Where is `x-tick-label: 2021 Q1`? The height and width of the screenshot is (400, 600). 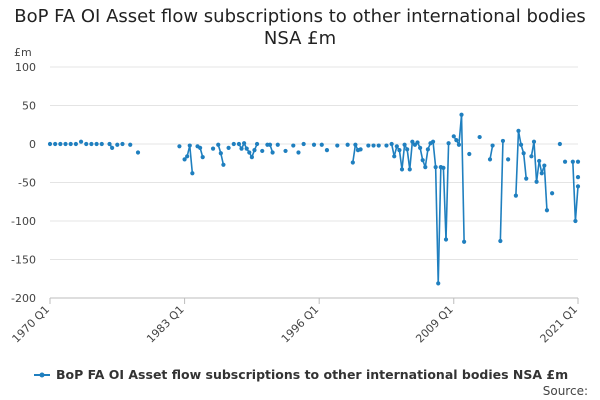 x-tick-label: 2021 Q1 is located at coordinates (559, 324).